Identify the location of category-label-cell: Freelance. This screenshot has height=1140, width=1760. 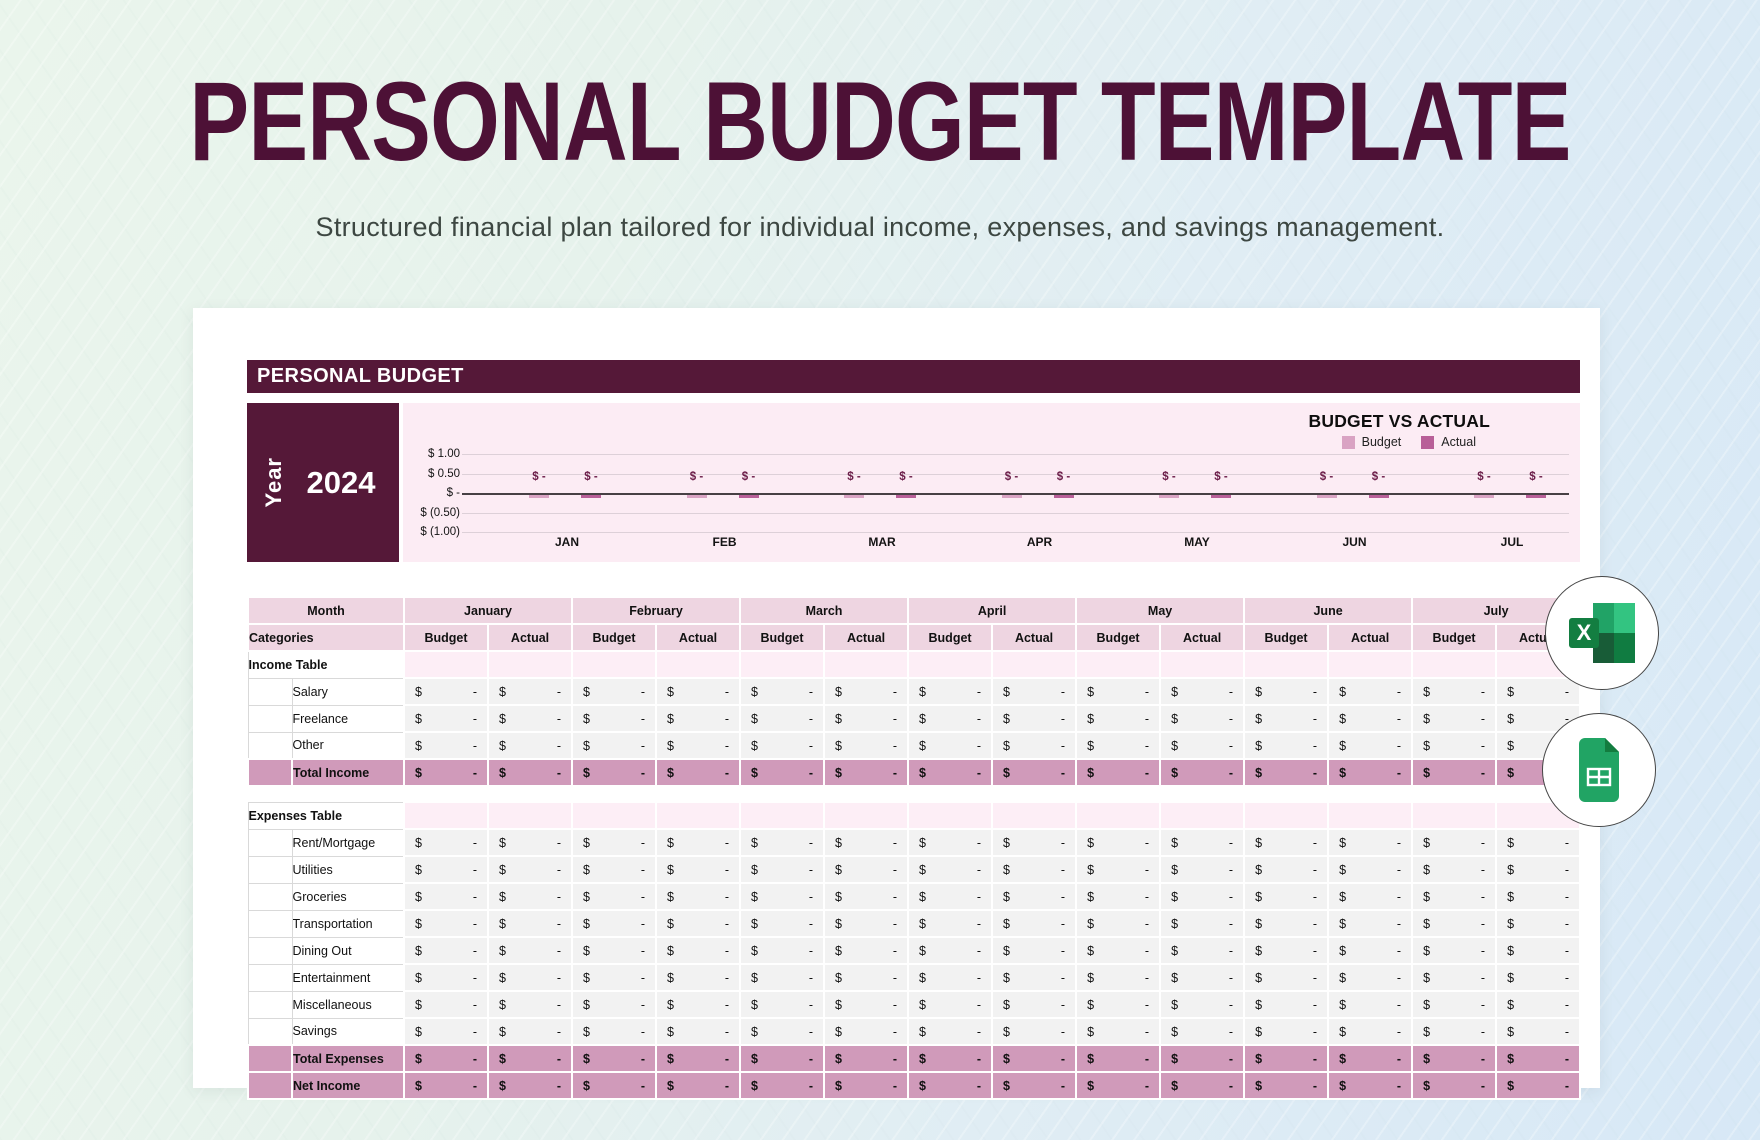
(348, 718).